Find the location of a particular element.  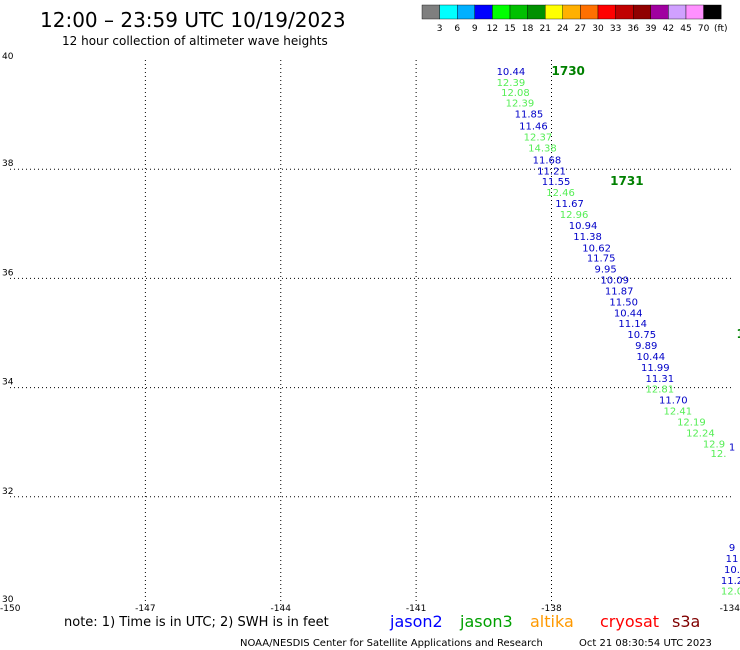

legend-jason2: jason2 is located at coordinates (416, 621).